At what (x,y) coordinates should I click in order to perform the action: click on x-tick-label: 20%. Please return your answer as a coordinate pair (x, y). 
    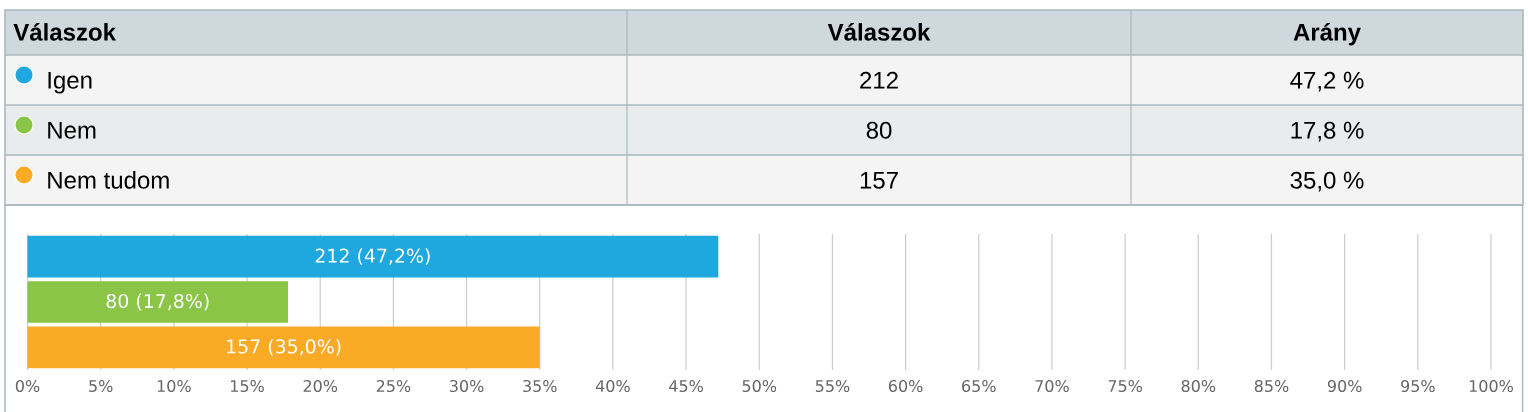
    Looking at the image, I should click on (320, 386).